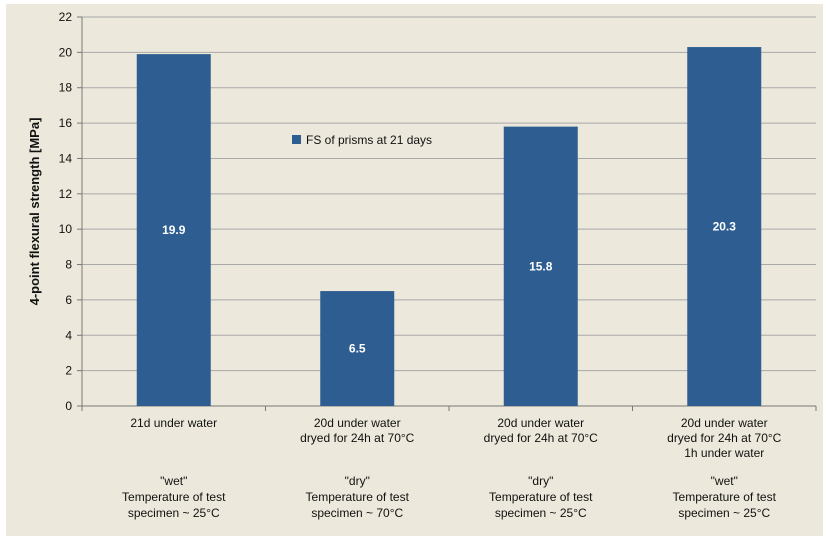  Describe the element at coordinates (34, 212) in the screenshot. I see `y-axis-label: 4-point flexural strength [MPa]` at that location.